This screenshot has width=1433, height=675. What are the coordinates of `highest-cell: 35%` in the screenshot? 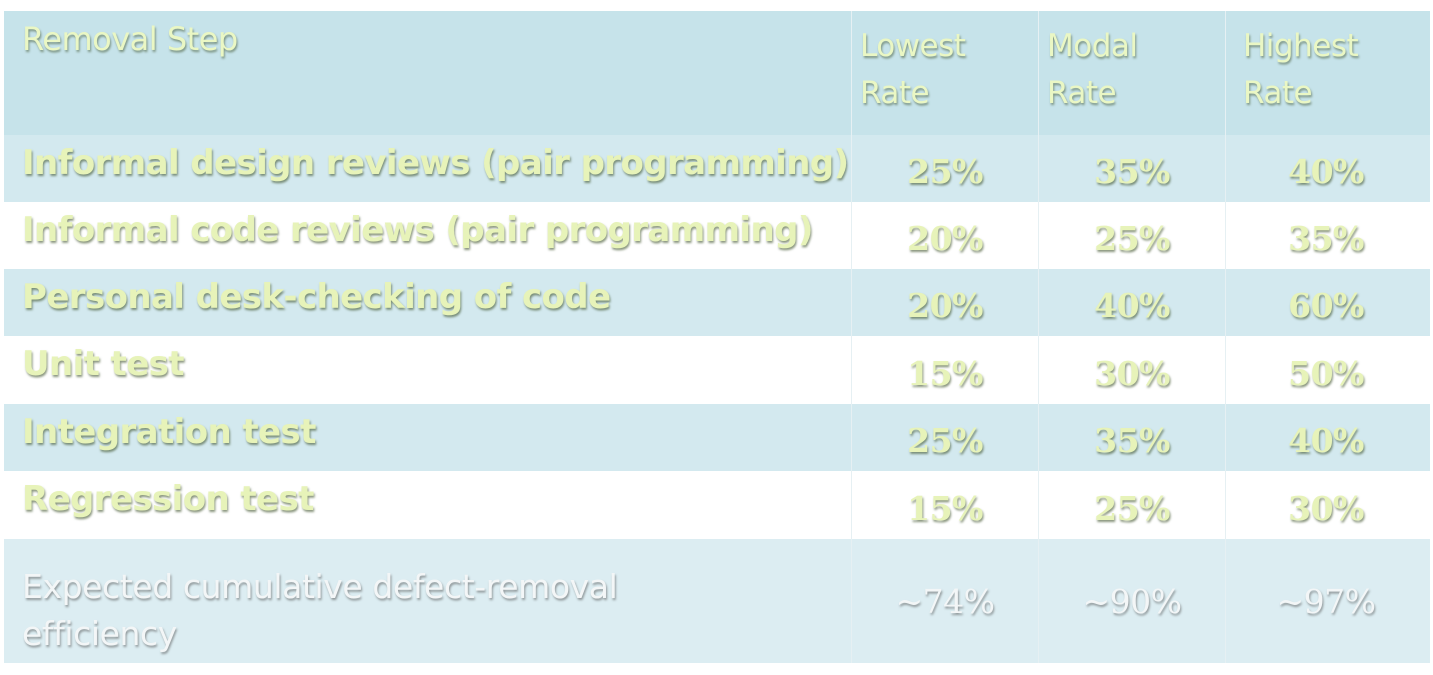 It's located at (1326, 235).